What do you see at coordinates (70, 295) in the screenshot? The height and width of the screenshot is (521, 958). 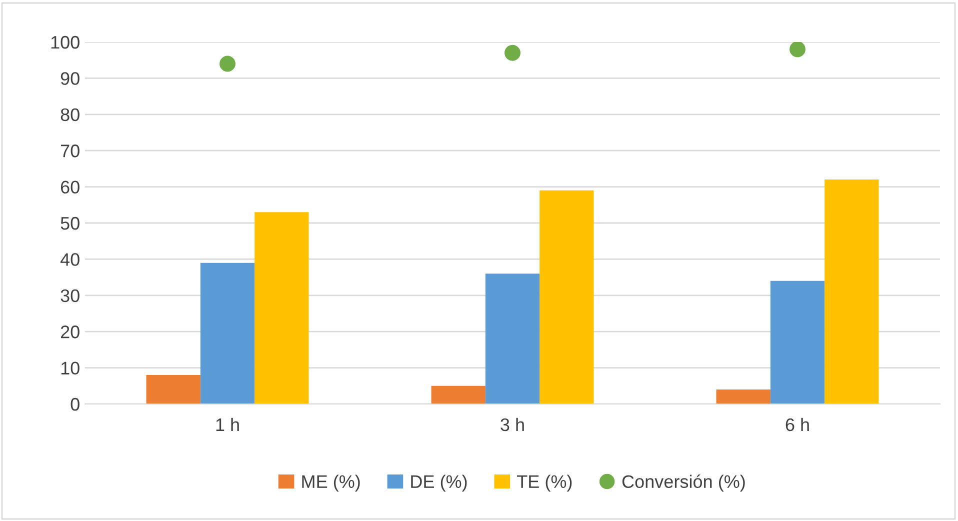 I see `y-tick-label: 30` at bounding box center [70, 295].